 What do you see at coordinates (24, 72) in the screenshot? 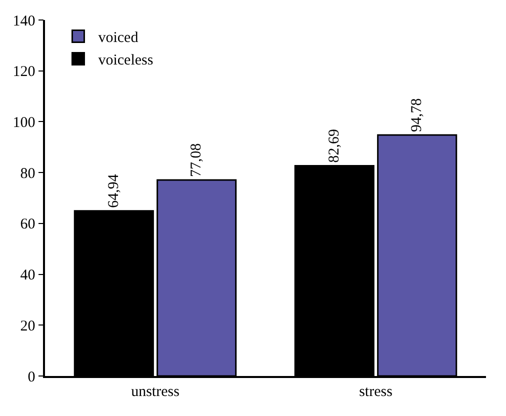
I see `y-tick-label: 120` at bounding box center [24, 72].